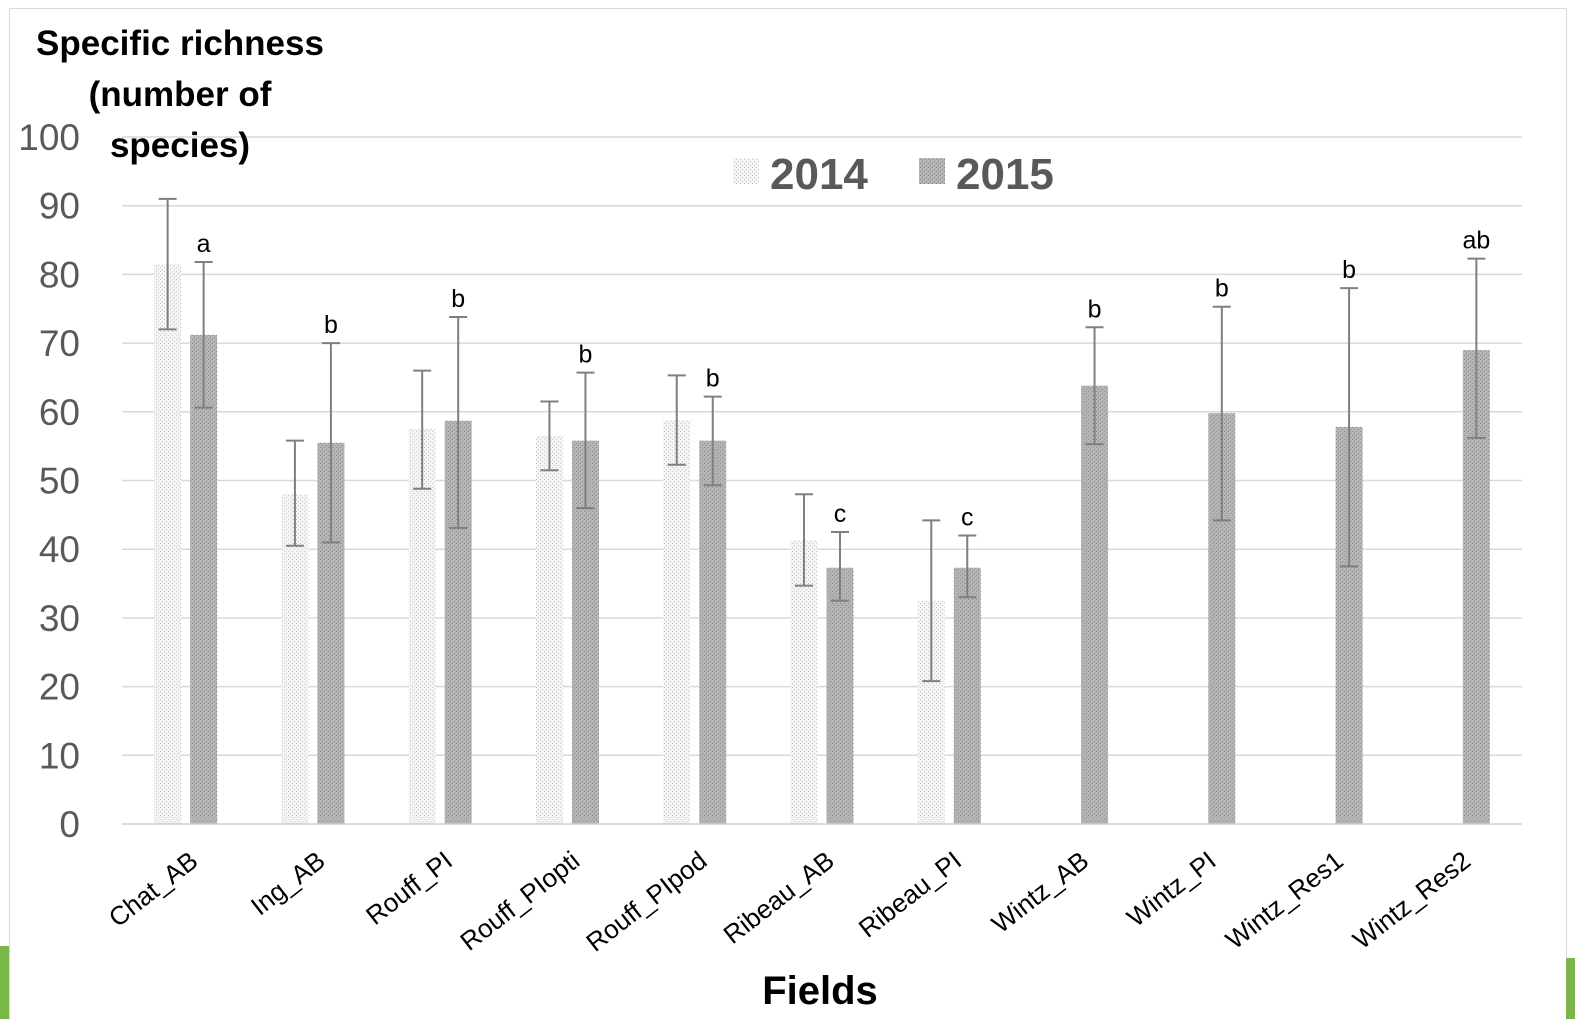 This screenshot has height=1020, width=1575. I want to click on y-axis-title-line-1: Specific richness, so click(180, 43).